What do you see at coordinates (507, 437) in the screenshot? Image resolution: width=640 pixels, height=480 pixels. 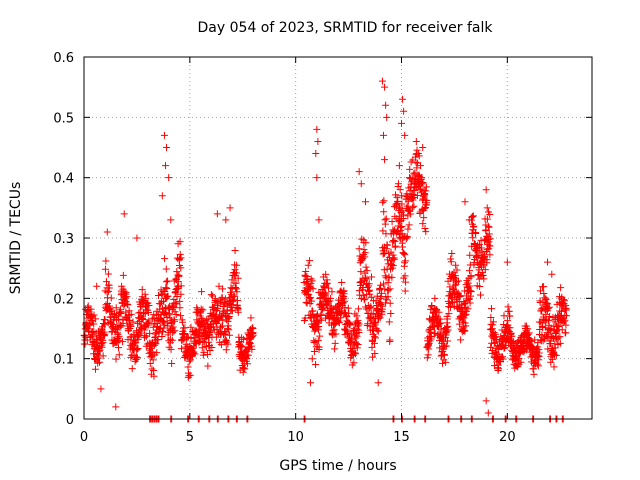 I see `x-tick-label: 20` at bounding box center [507, 437].